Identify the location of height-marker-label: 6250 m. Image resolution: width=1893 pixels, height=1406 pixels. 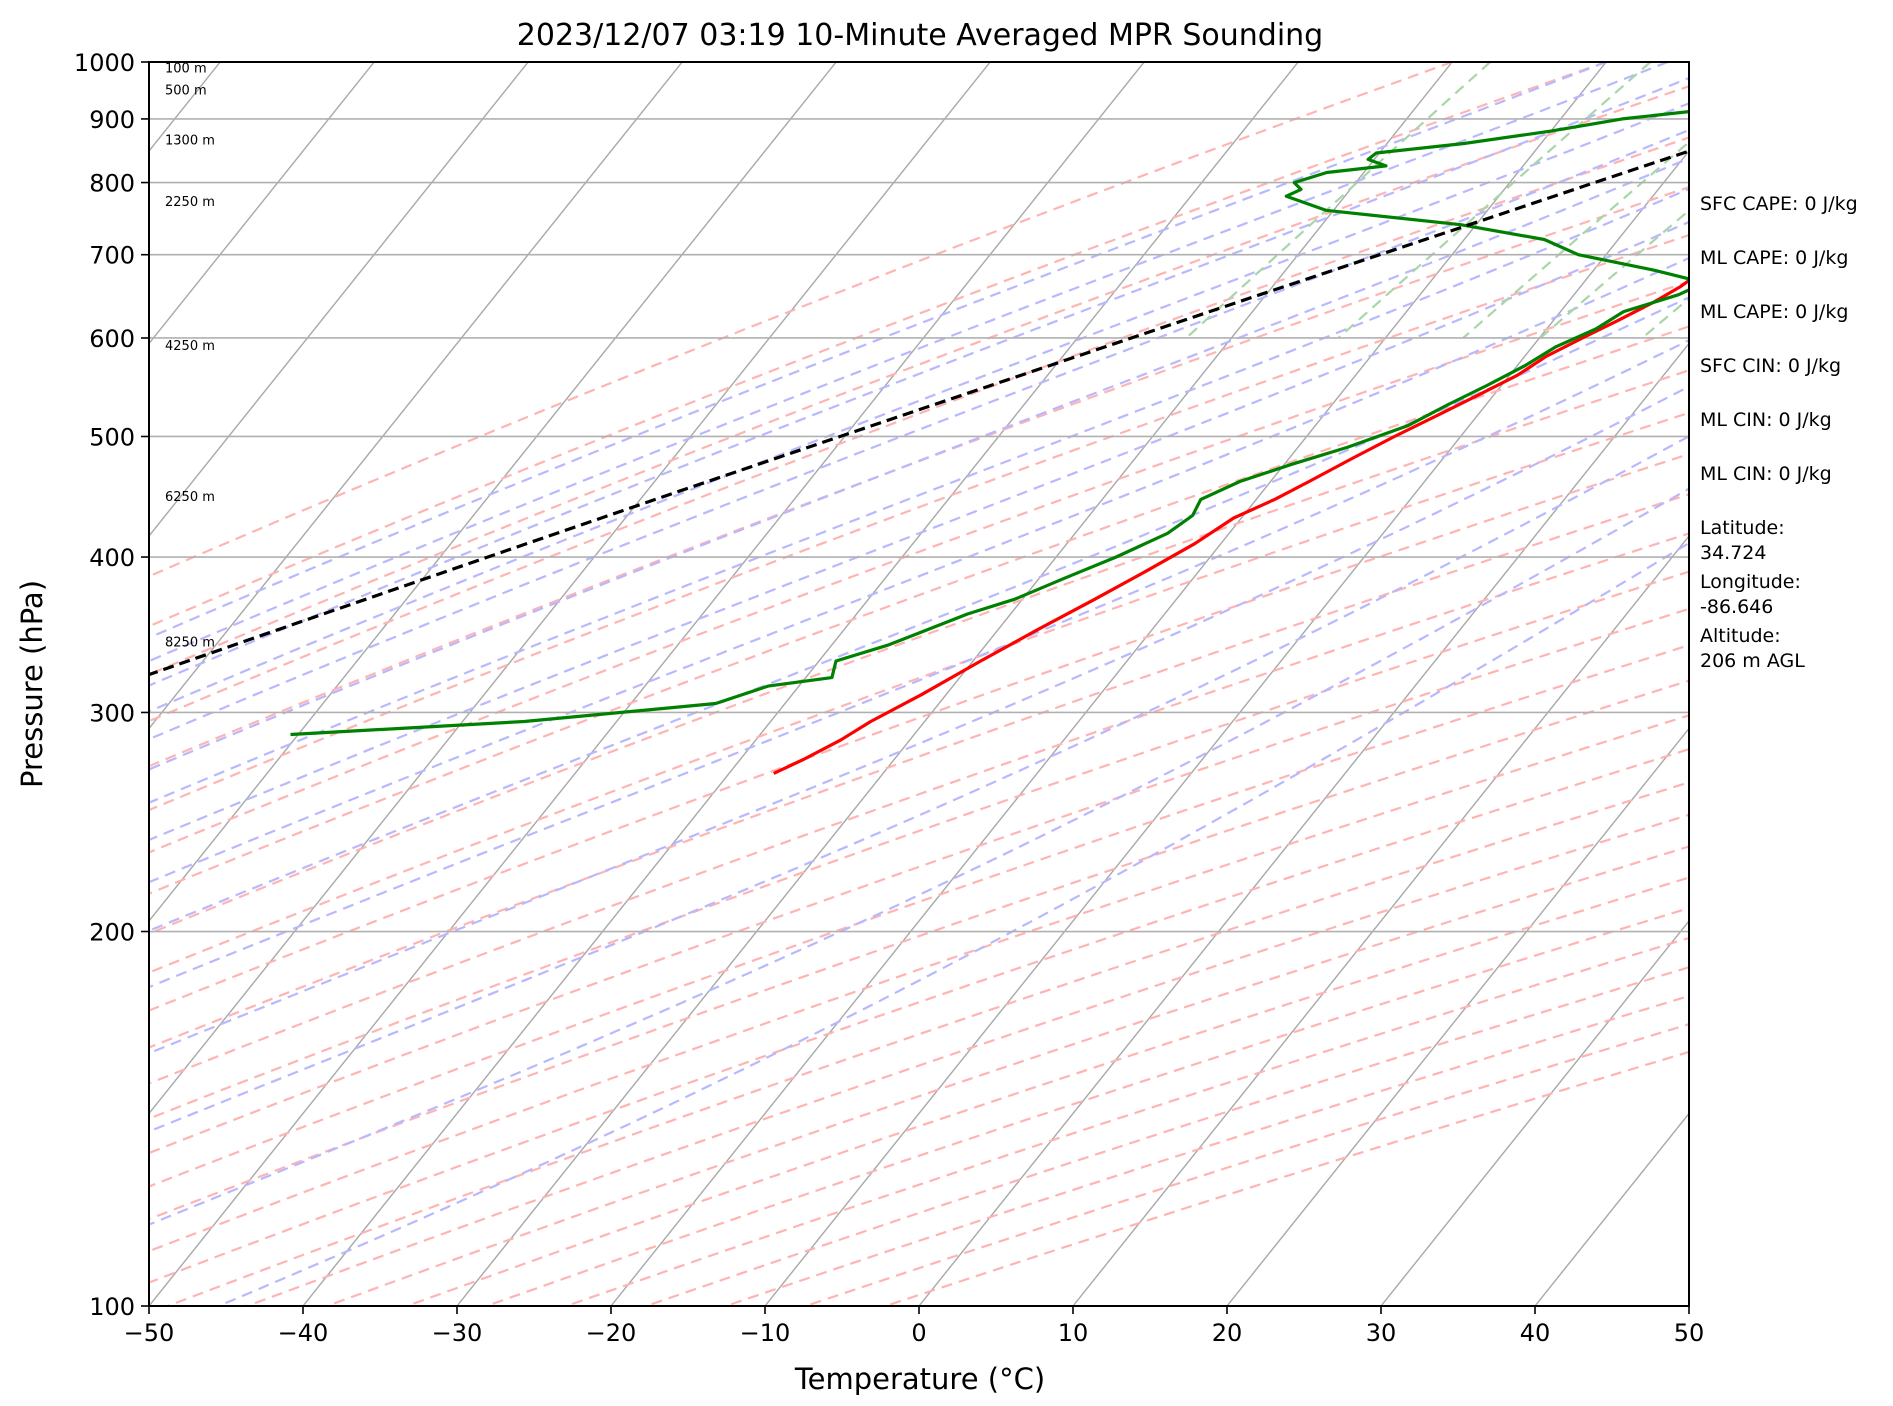
(190, 497).